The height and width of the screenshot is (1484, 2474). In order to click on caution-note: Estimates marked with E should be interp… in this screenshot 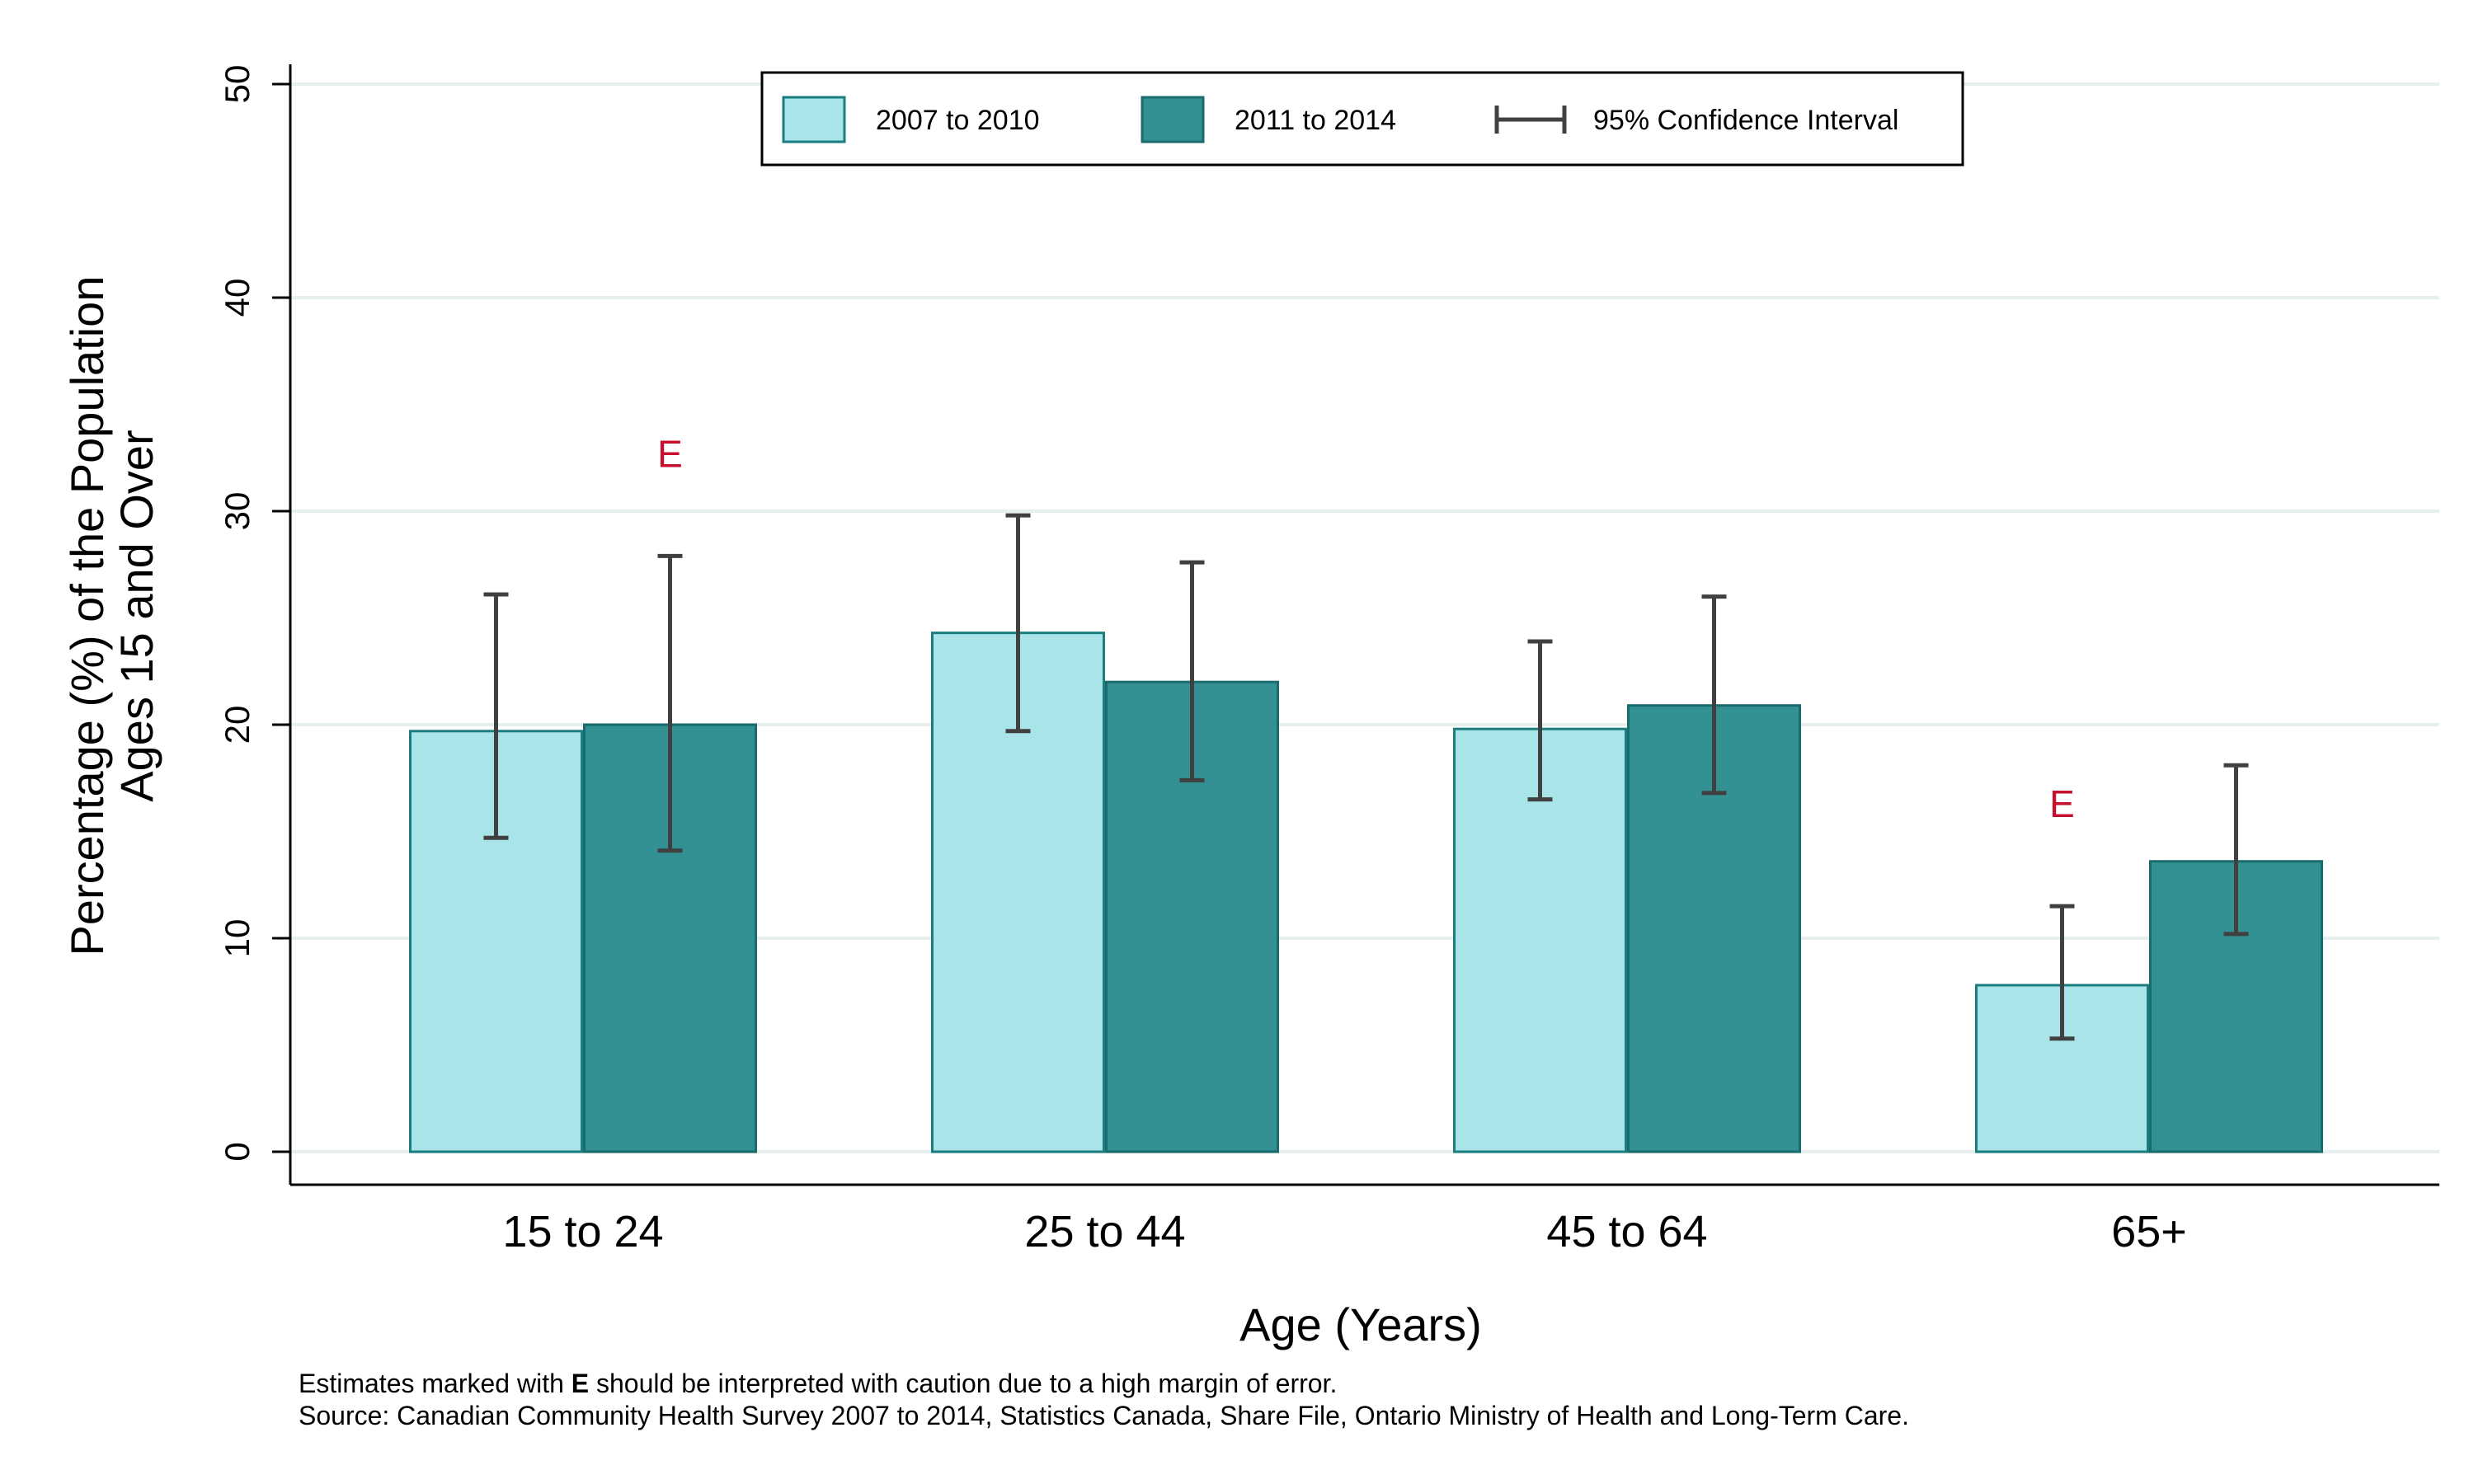, I will do `click(818, 1383)`.